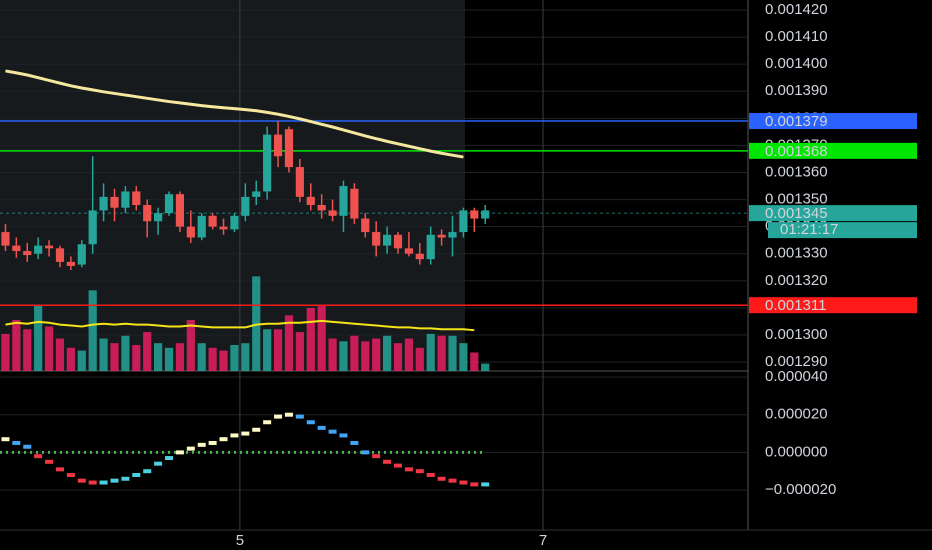  Describe the element at coordinates (796, 9) in the screenshot. I see `y-tick-label: 0.001420` at that location.